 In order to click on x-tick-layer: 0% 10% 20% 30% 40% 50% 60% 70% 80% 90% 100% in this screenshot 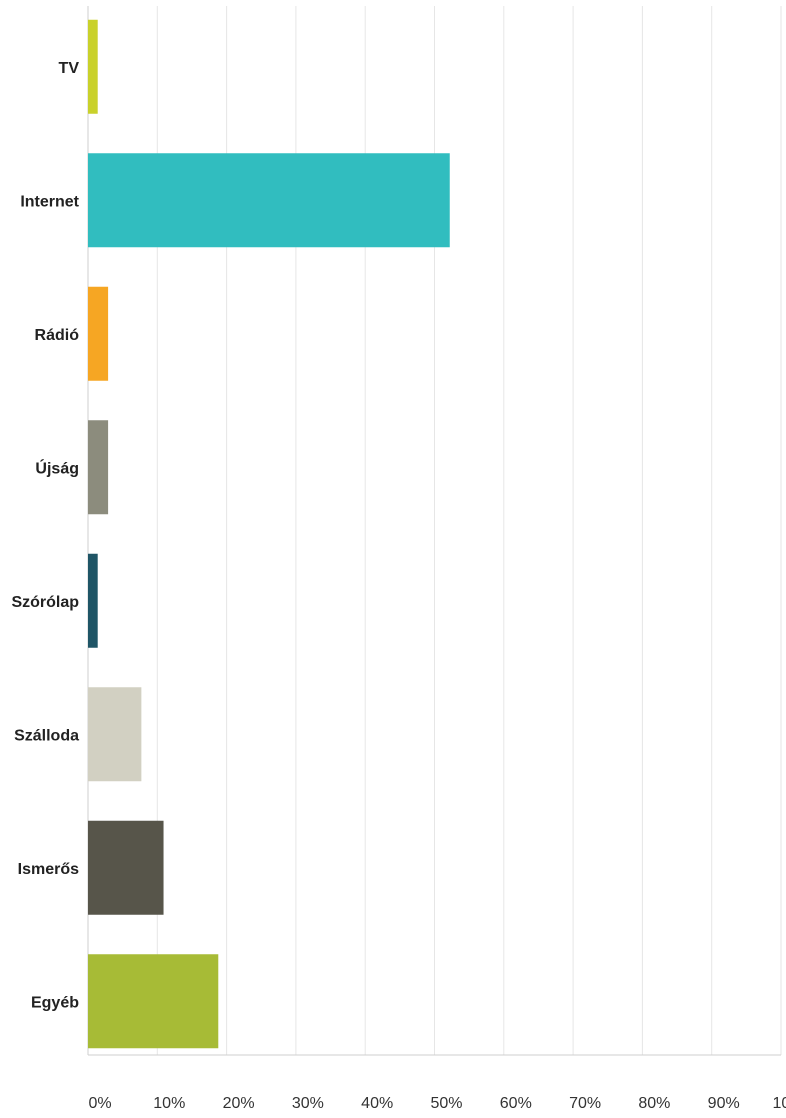, I will do `click(437, 1103)`.